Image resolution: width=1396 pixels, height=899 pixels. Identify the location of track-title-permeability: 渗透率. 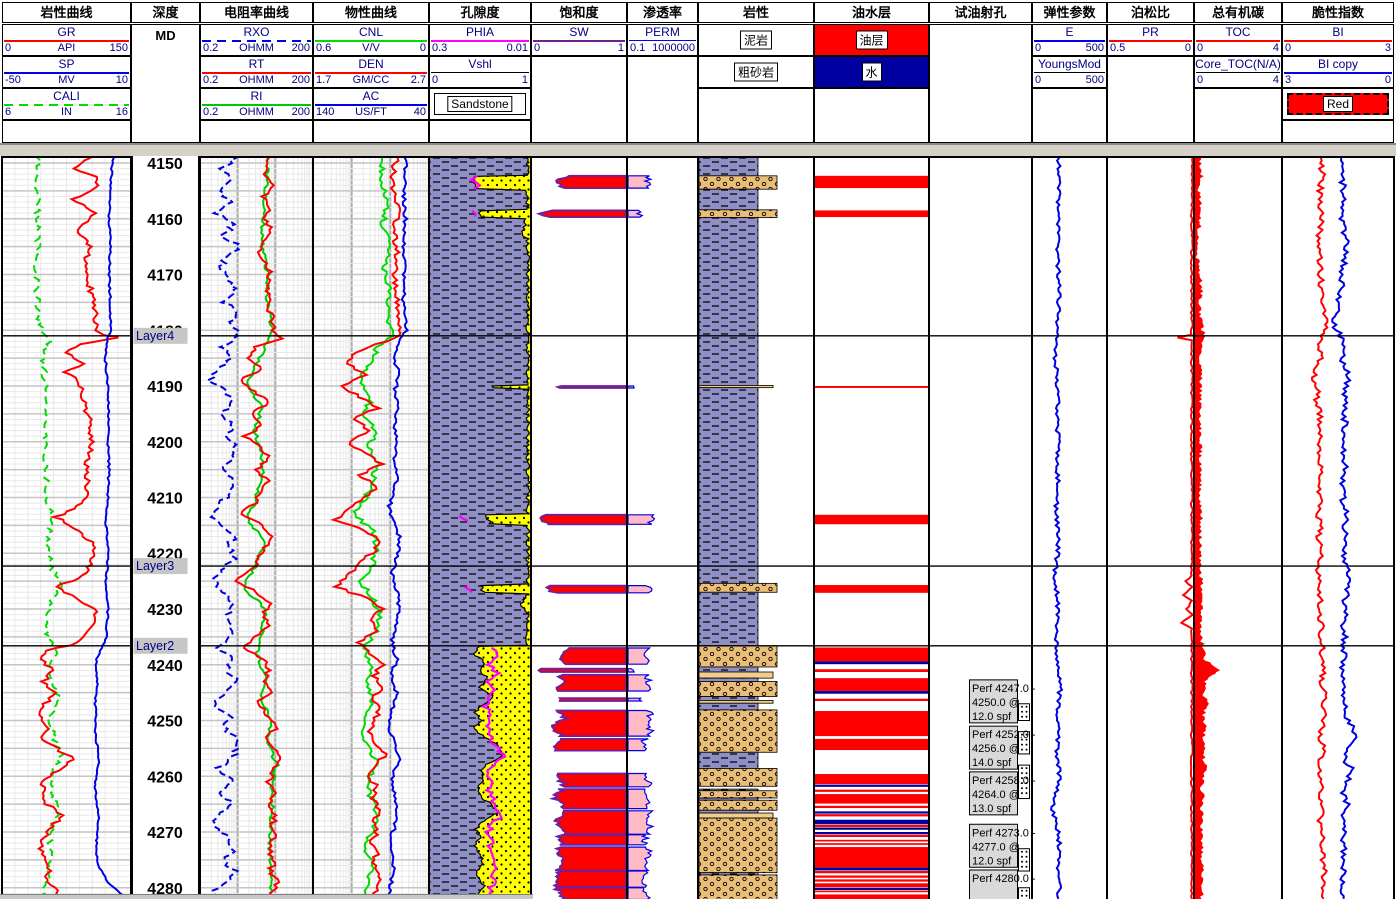
(662, 12).